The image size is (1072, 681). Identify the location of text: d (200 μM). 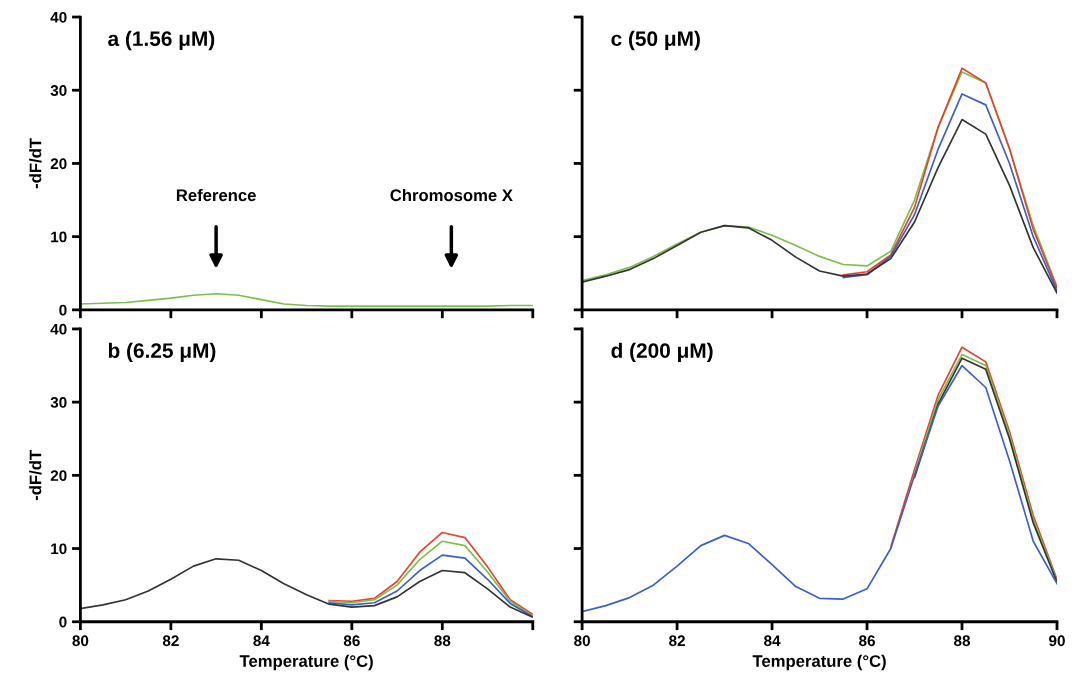
(662, 352).